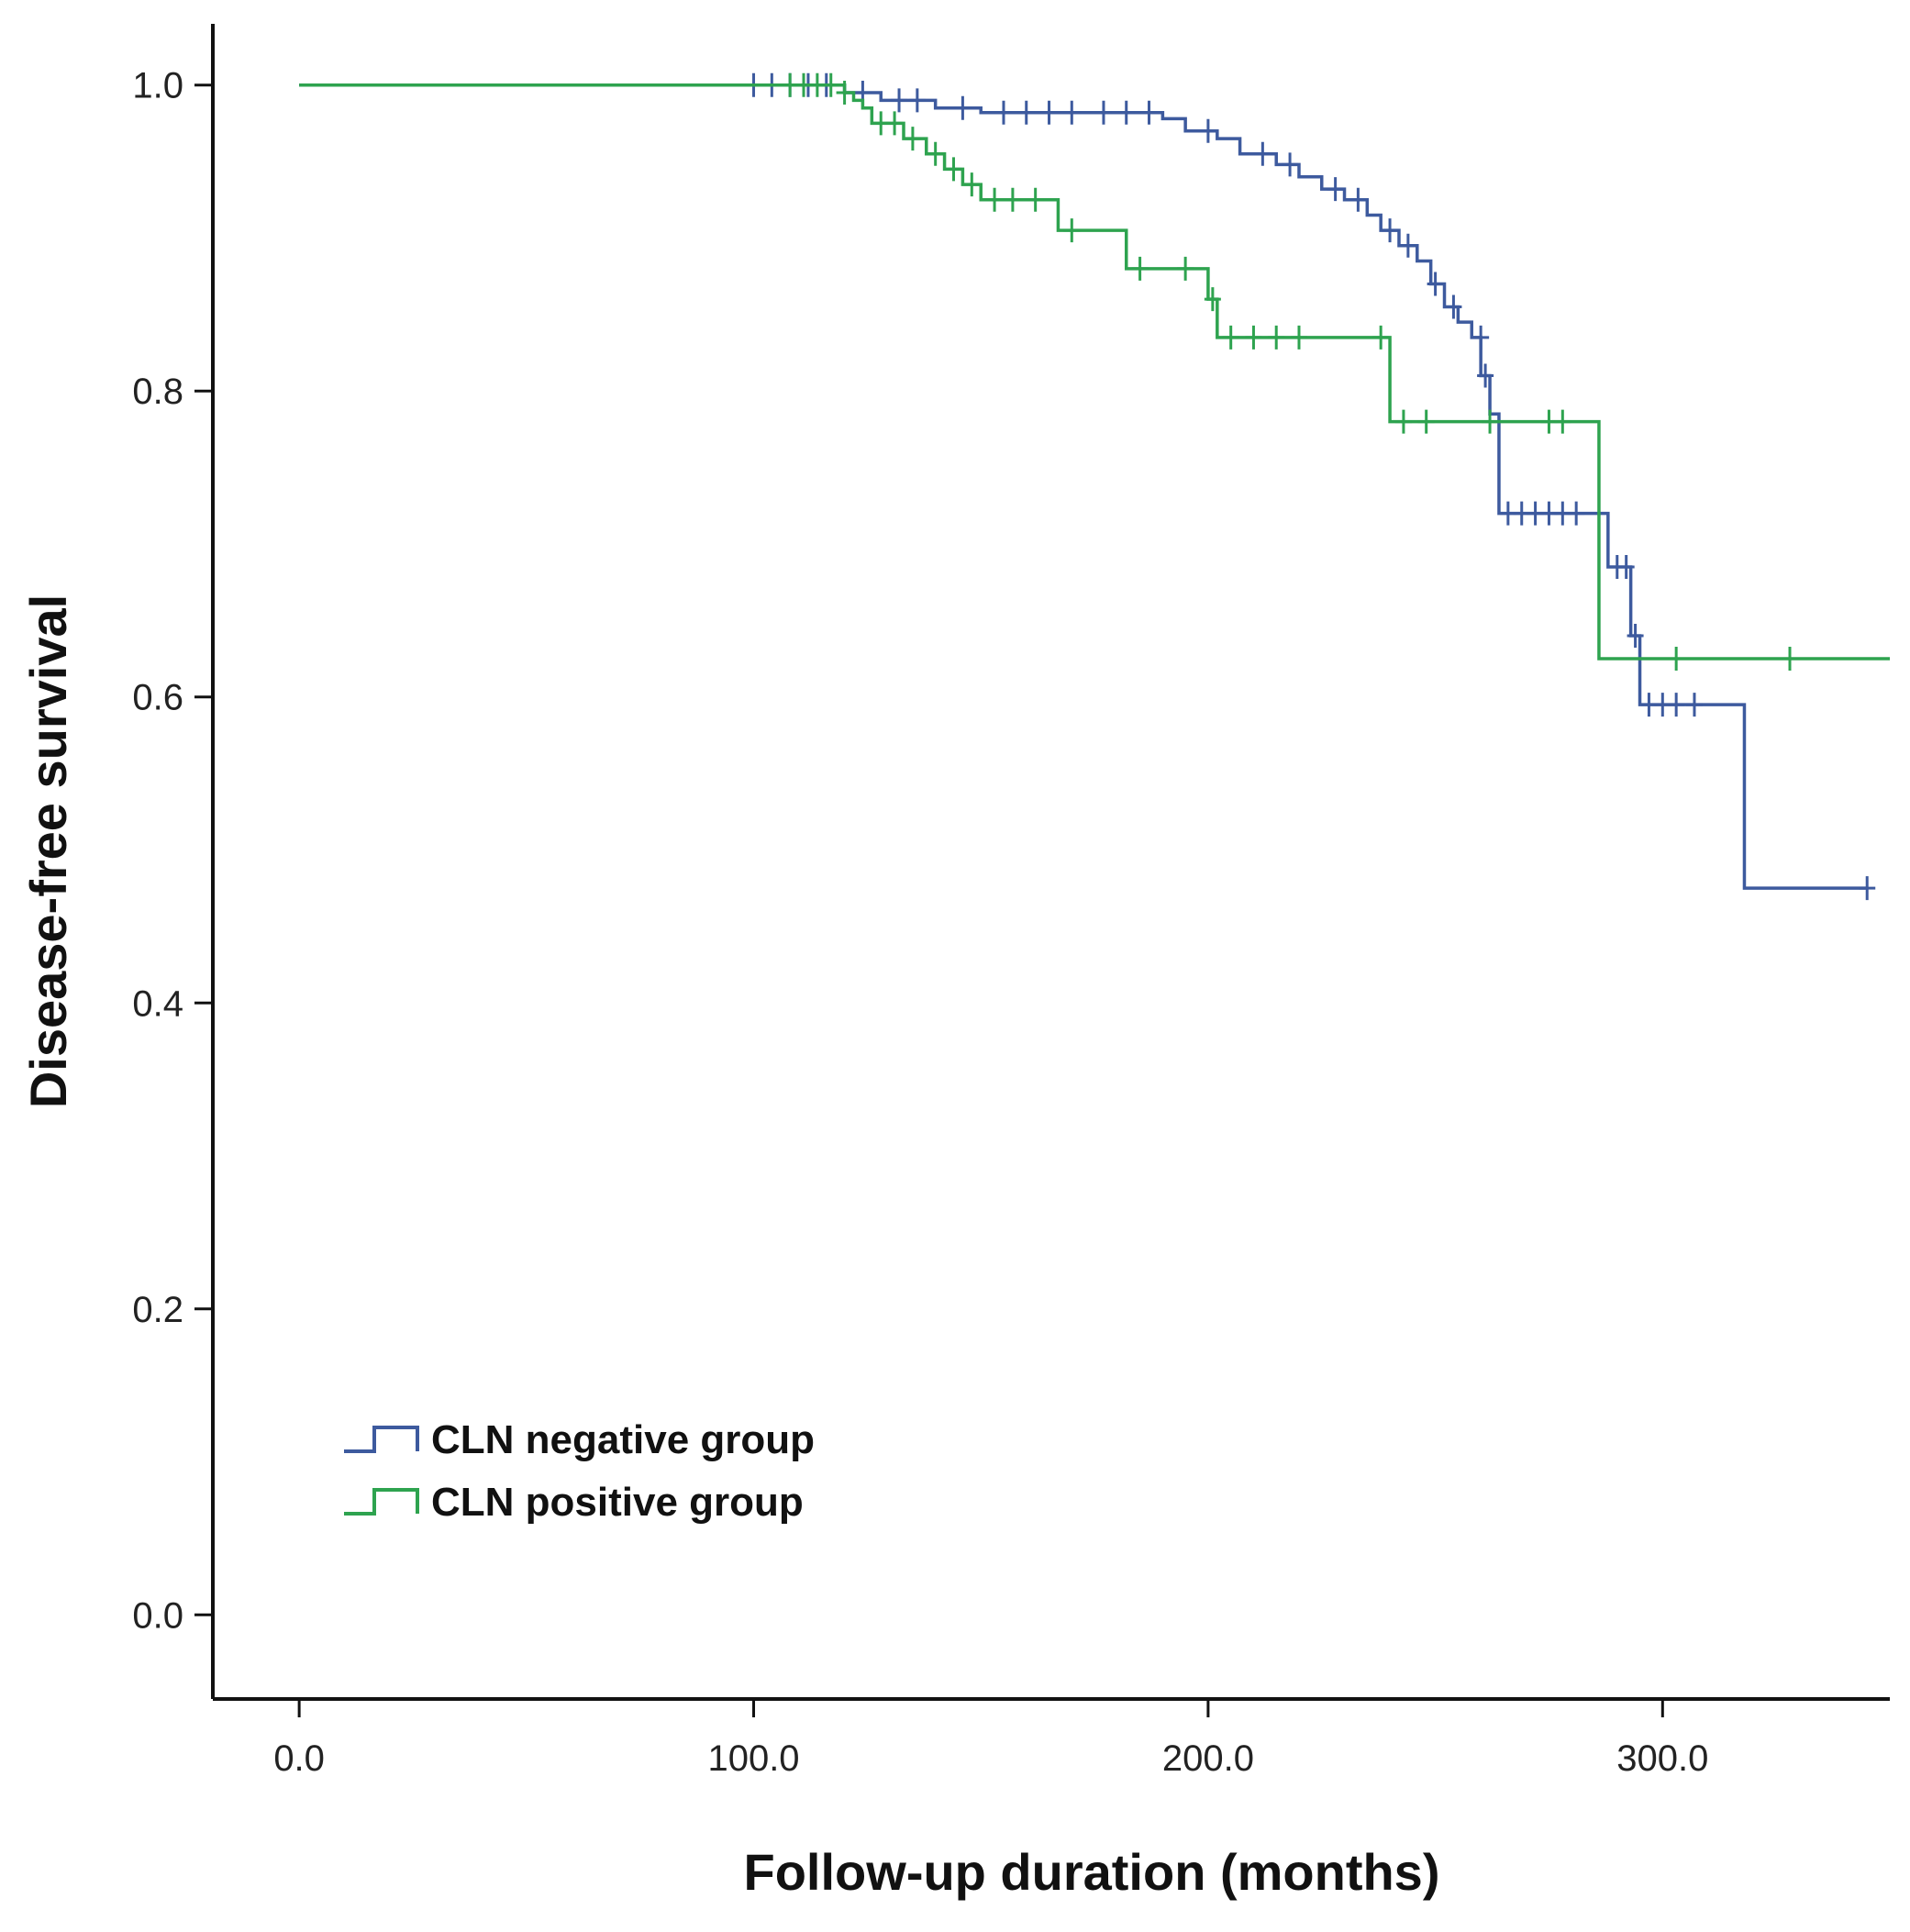  I want to click on legend-swatch-negative, so click(381, 1439).